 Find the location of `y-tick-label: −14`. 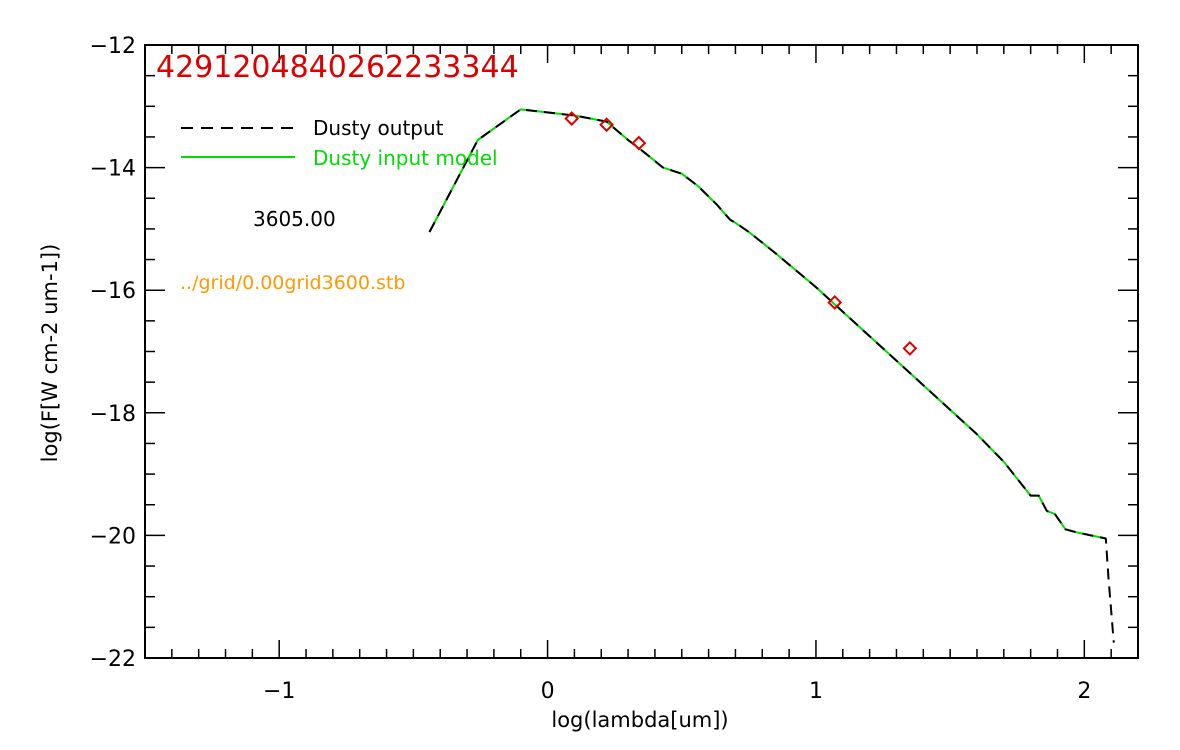

y-tick-label: −14 is located at coordinates (113, 169).